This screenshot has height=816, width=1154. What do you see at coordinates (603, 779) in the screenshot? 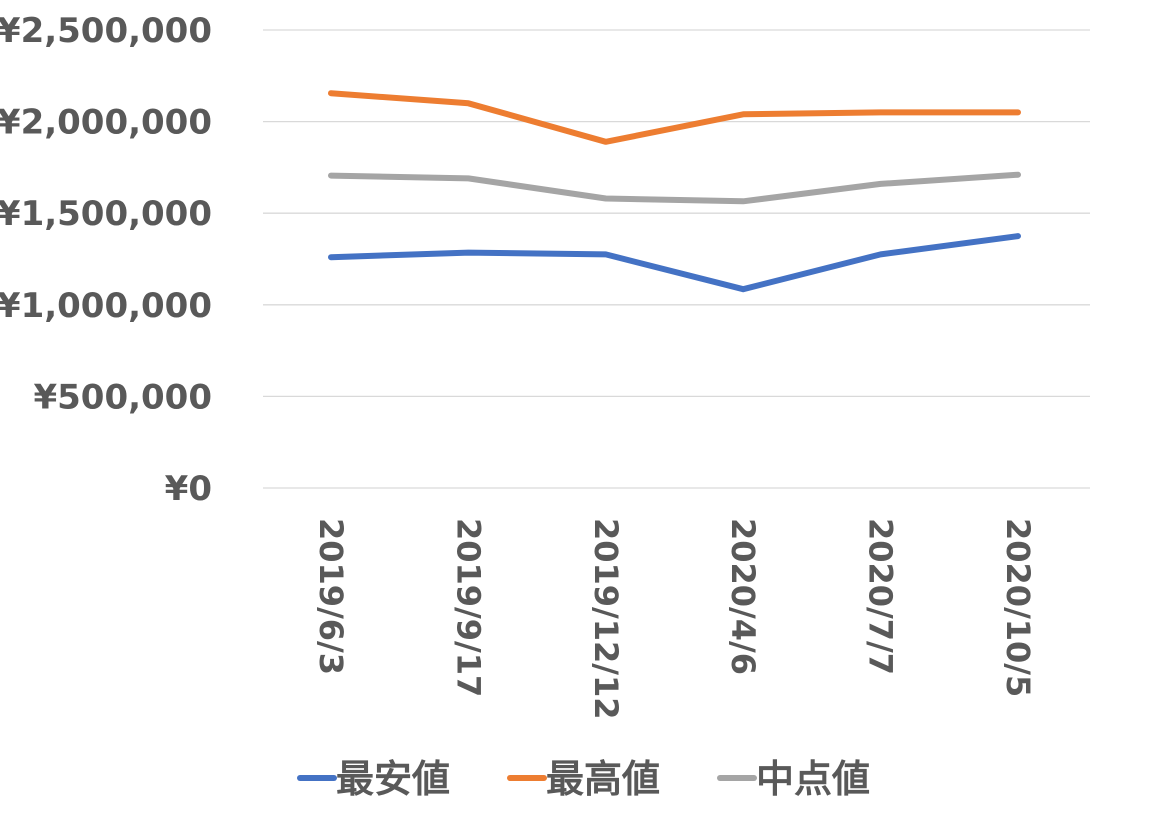
I see `legend-label: 最高値` at bounding box center [603, 779].